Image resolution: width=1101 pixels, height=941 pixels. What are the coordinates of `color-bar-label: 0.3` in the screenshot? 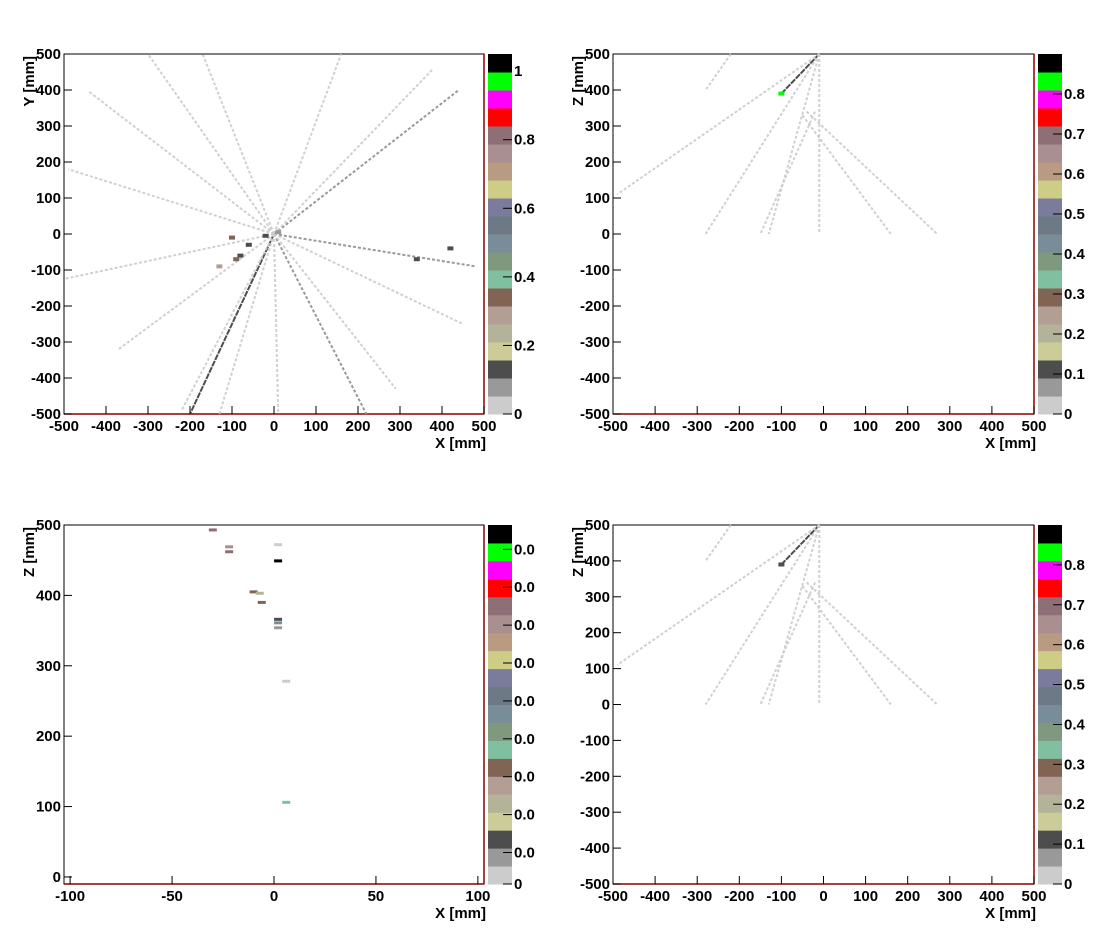 It's located at (1074, 764).